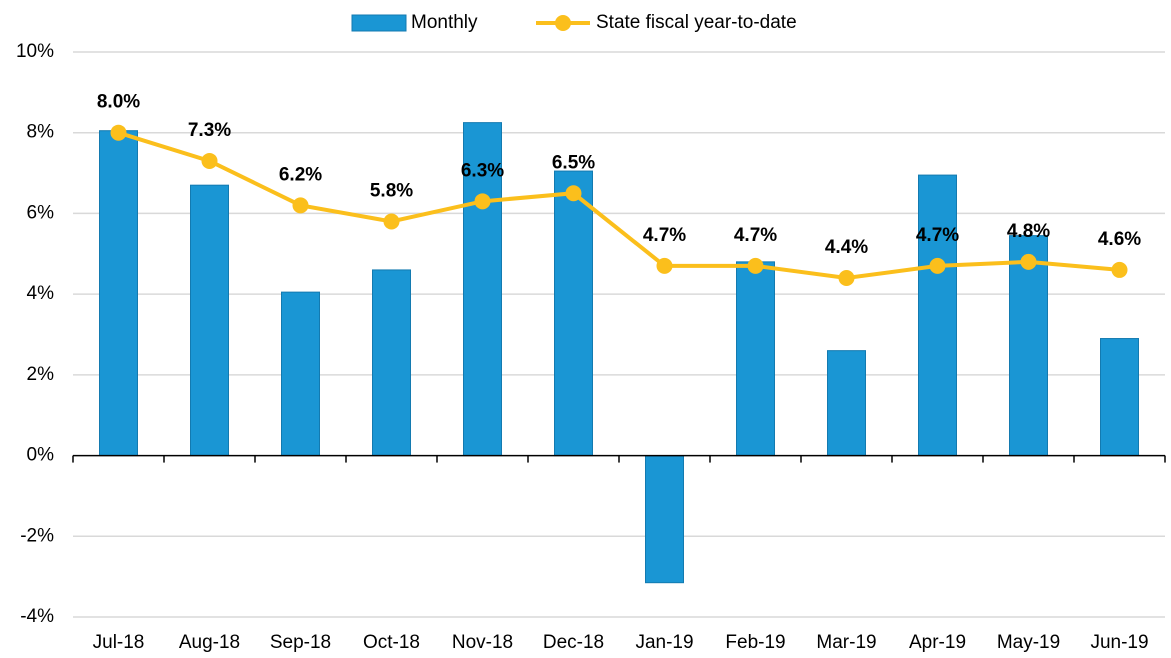 Image resolution: width=1171 pixels, height=658 pixels. I want to click on y-tick-label: 8%, so click(41, 132).